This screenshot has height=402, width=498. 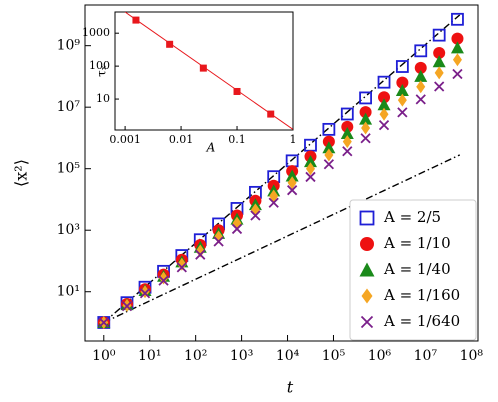 I want to click on x-tick-label: 10³, so click(x=241, y=356).